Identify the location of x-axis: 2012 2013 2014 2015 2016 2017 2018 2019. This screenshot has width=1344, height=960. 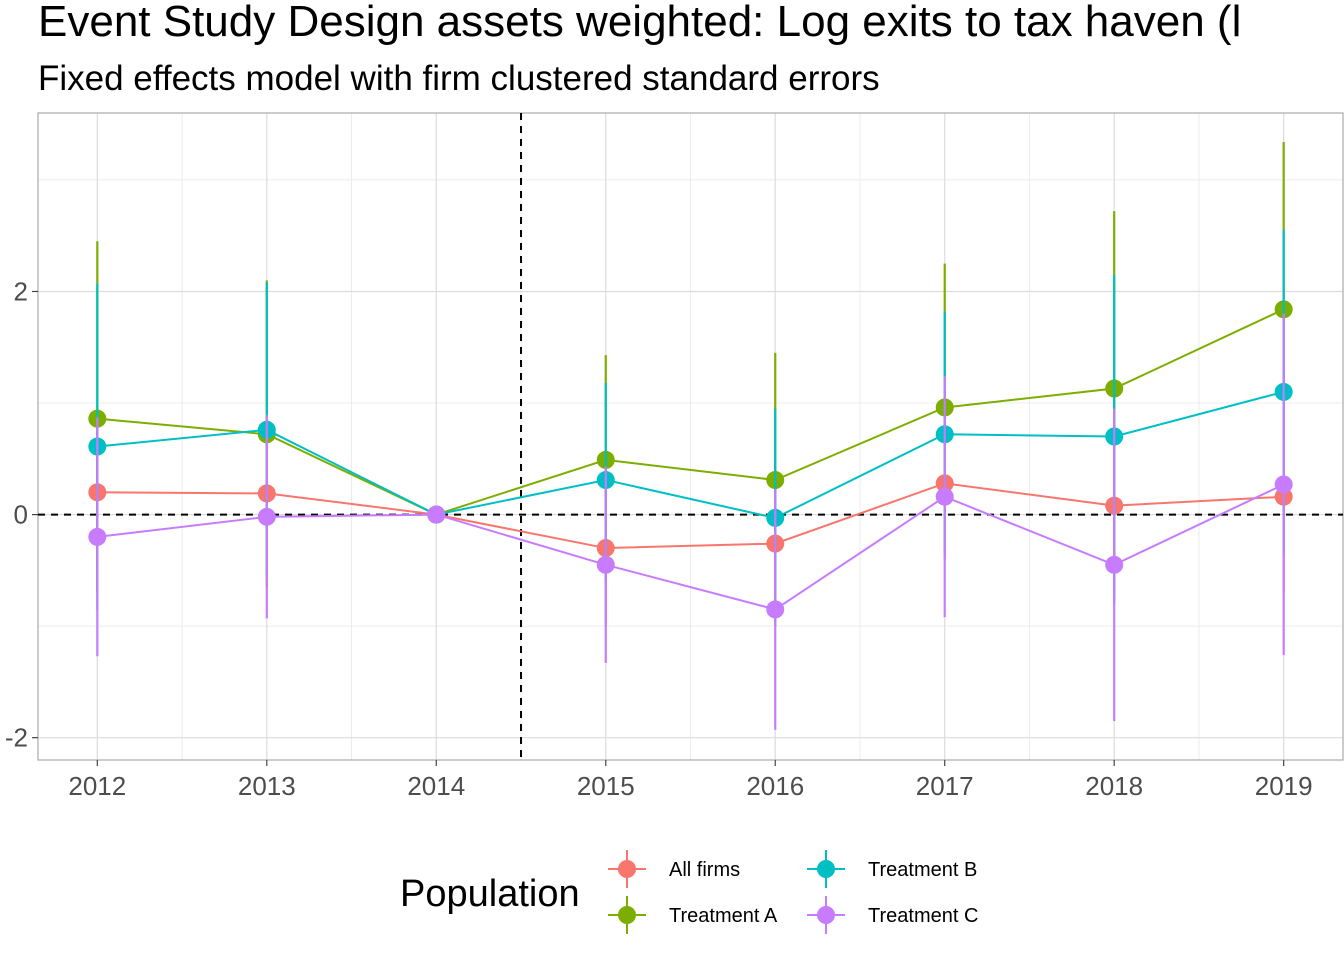
(690, 780).